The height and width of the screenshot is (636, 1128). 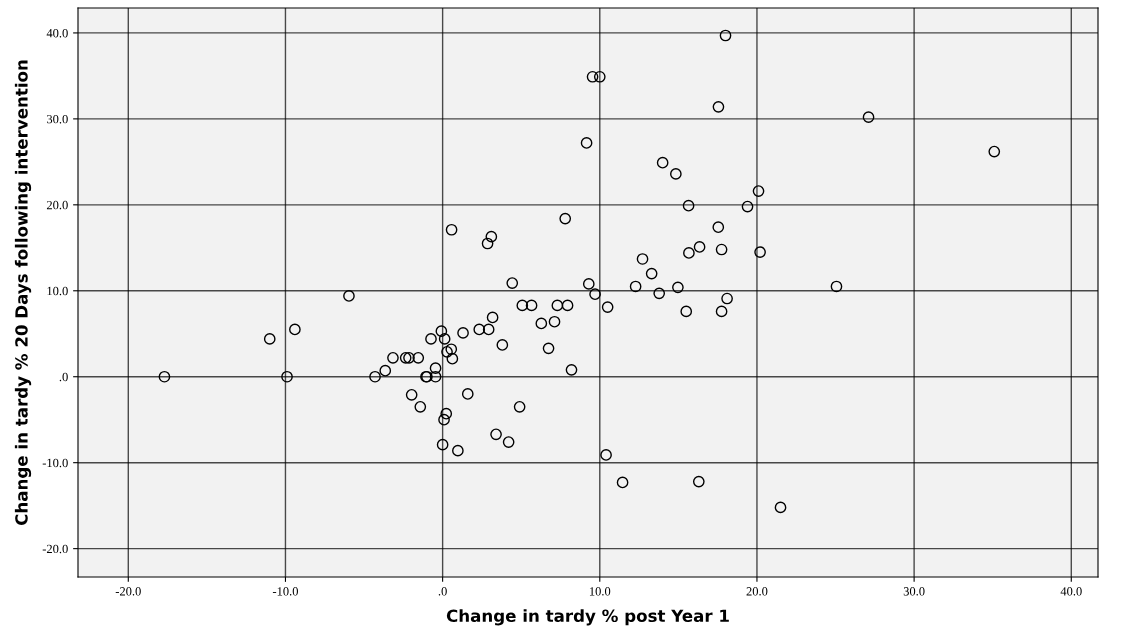 I want to click on x-tick-label: 30.0, so click(x=914, y=591).